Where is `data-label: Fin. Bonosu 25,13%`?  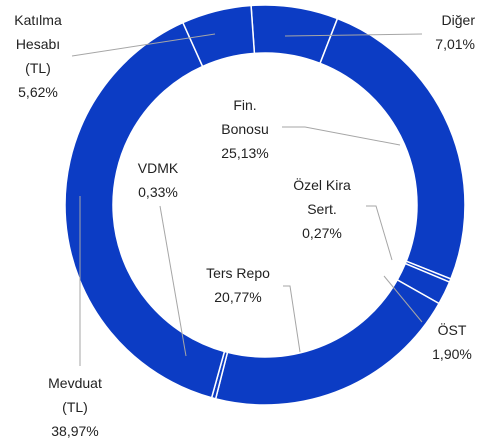
data-label: Fin. Bonosu 25,13% is located at coordinates (245, 129).